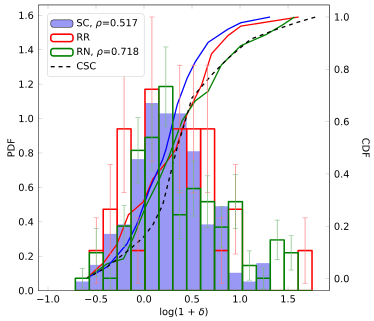 This screenshot has width=374, height=321. Describe the element at coordinates (11, 147) in the screenshot. I see `y-axis-title: PDF` at that location.